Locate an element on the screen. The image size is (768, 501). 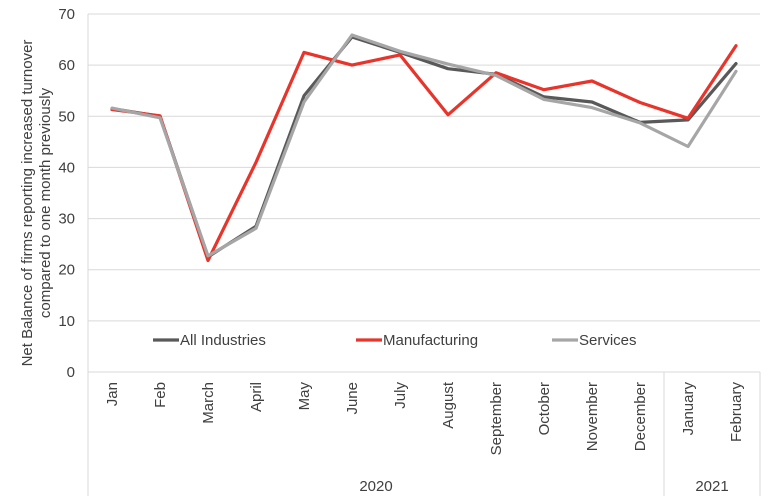
x-category-label: December is located at coordinates (640, 416).